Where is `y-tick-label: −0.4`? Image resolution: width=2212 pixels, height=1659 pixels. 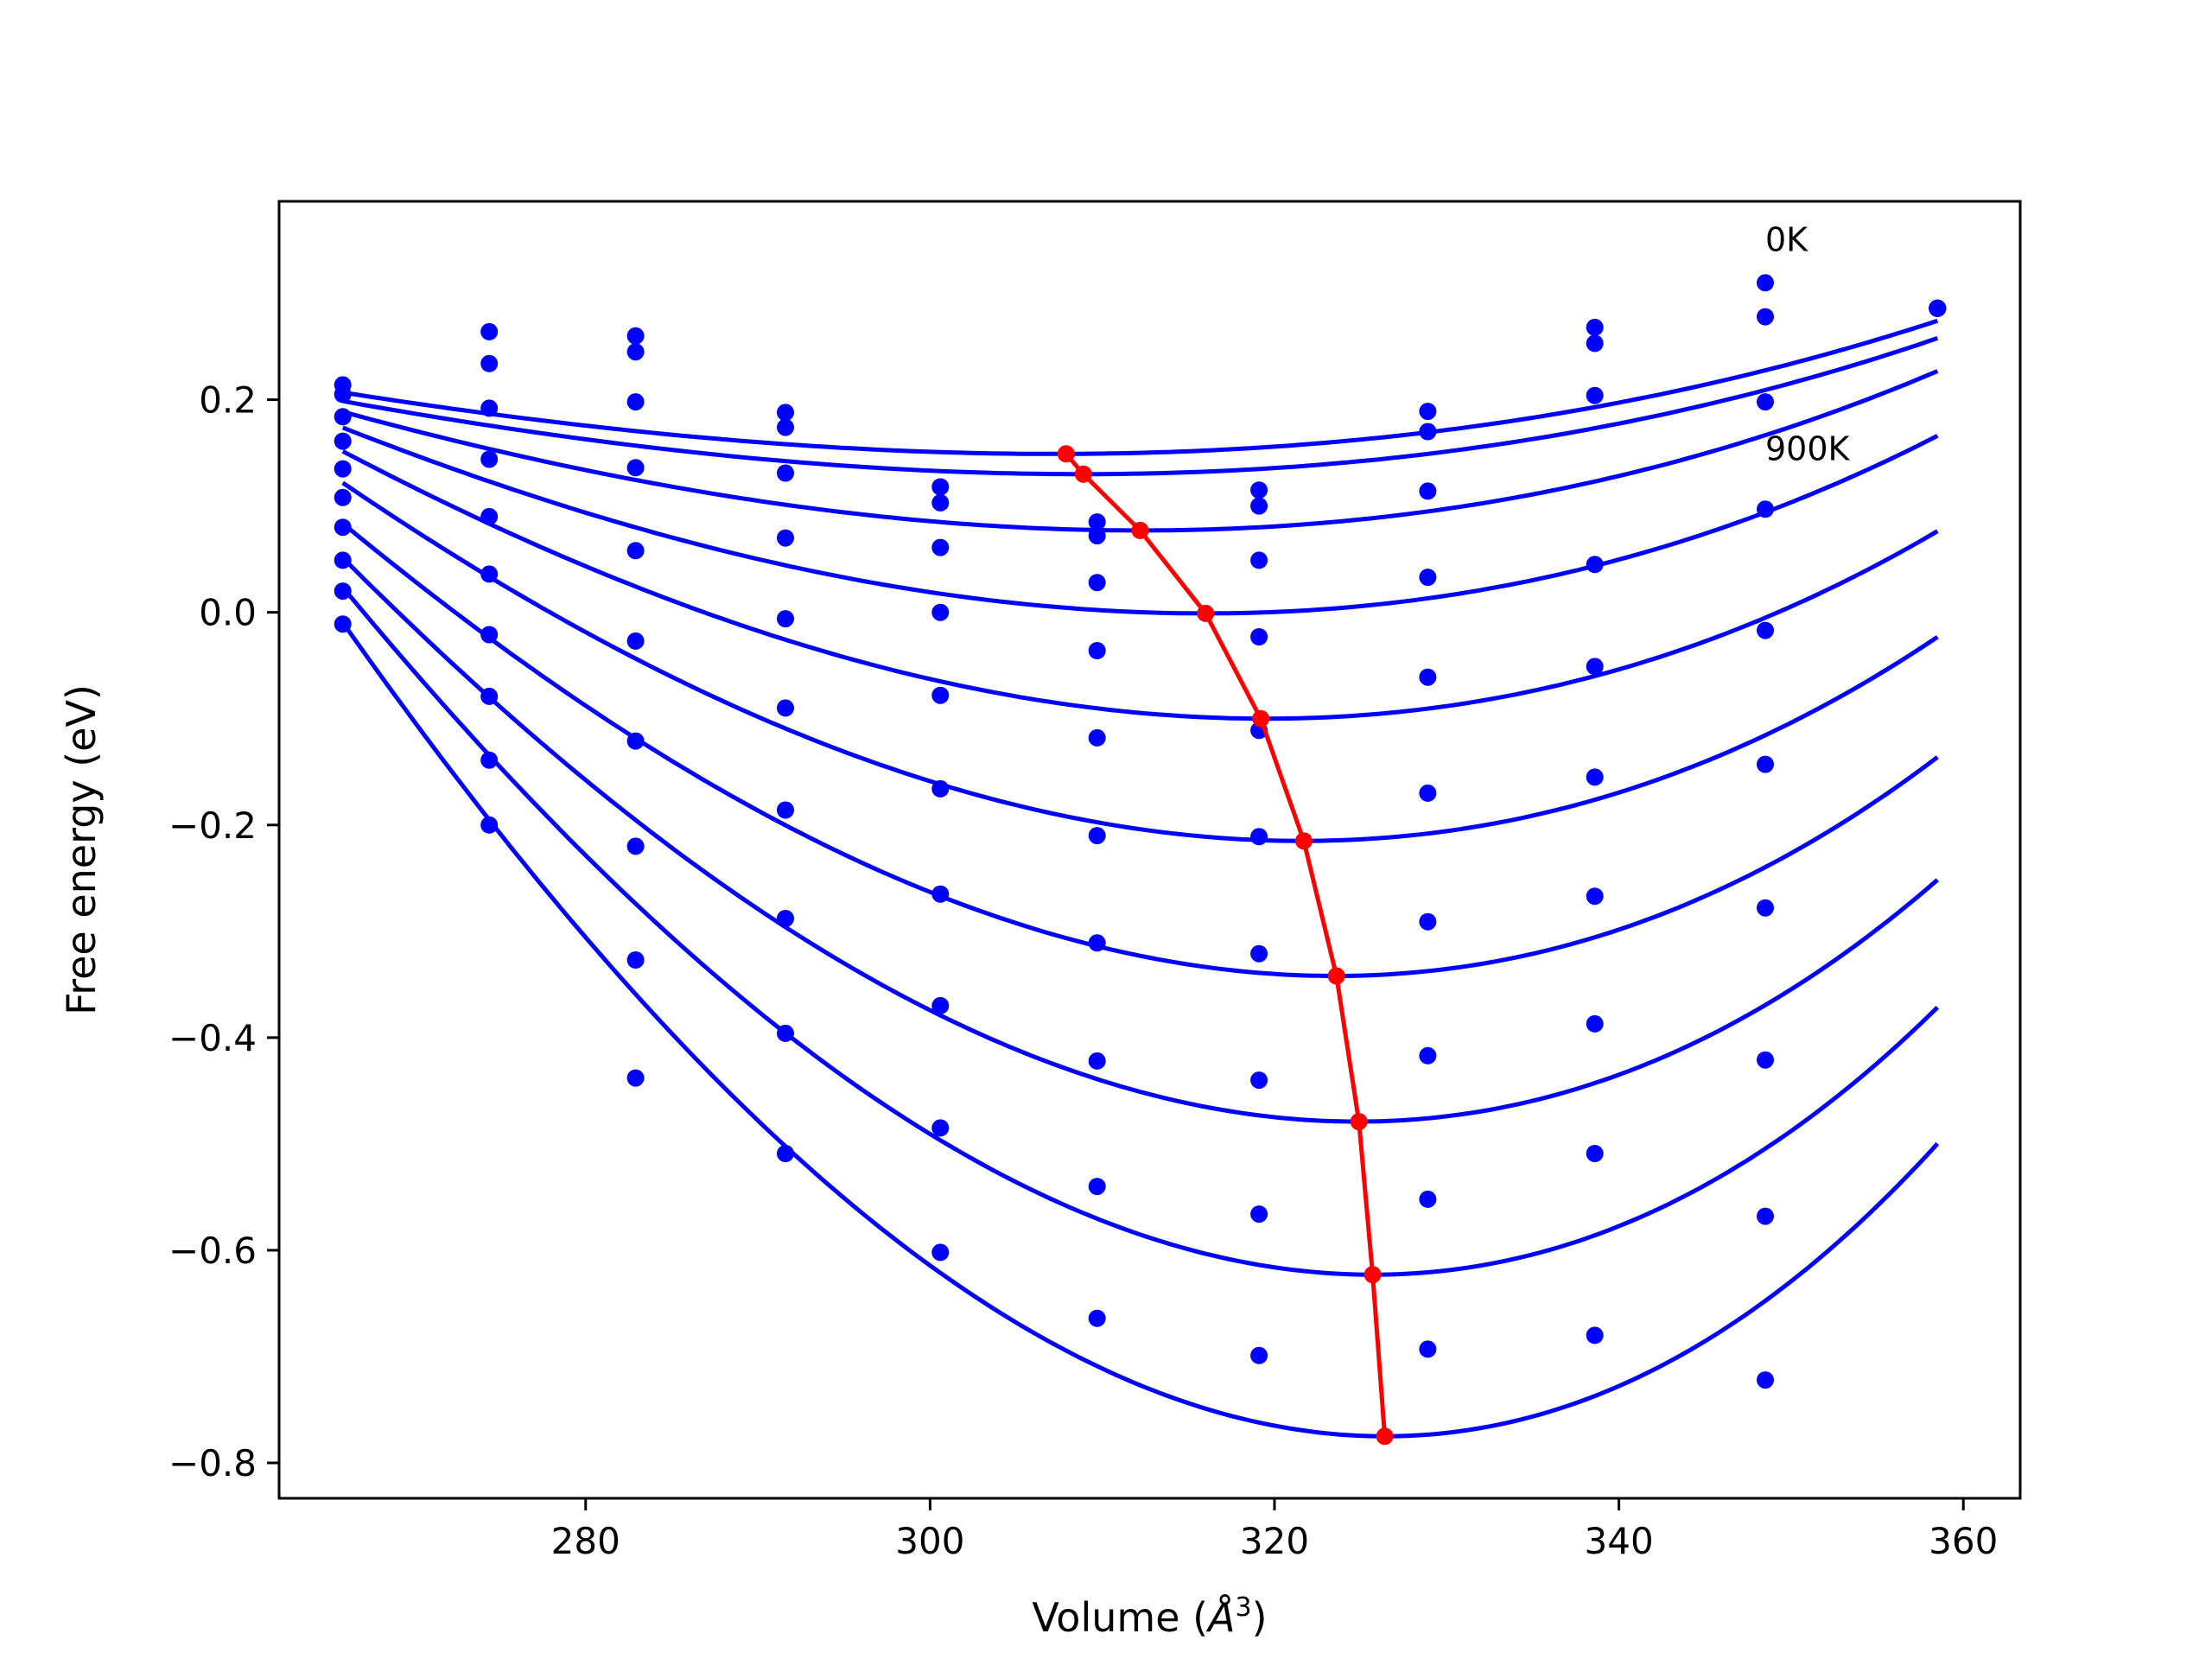
y-tick-label: −0.4 is located at coordinates (212, 1038).